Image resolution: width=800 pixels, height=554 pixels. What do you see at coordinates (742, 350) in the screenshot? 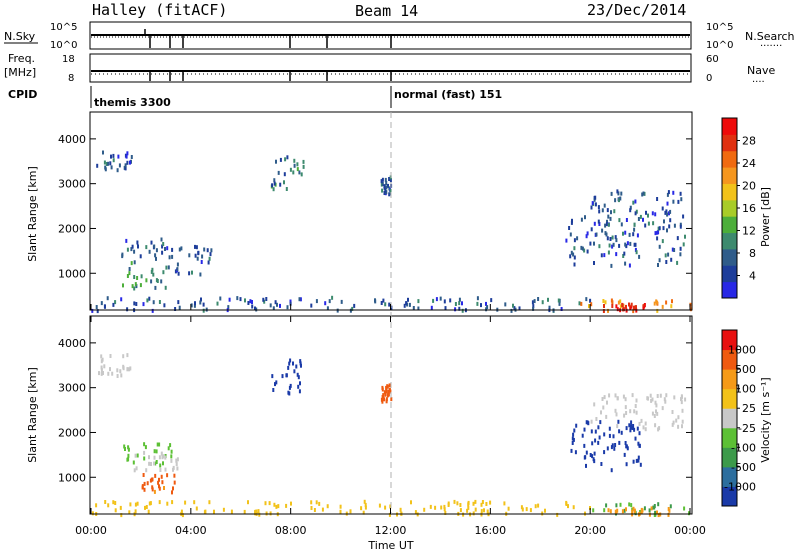
I see `velocity-colorbar-tick-label: 1000` at bounding box center [742, 350].